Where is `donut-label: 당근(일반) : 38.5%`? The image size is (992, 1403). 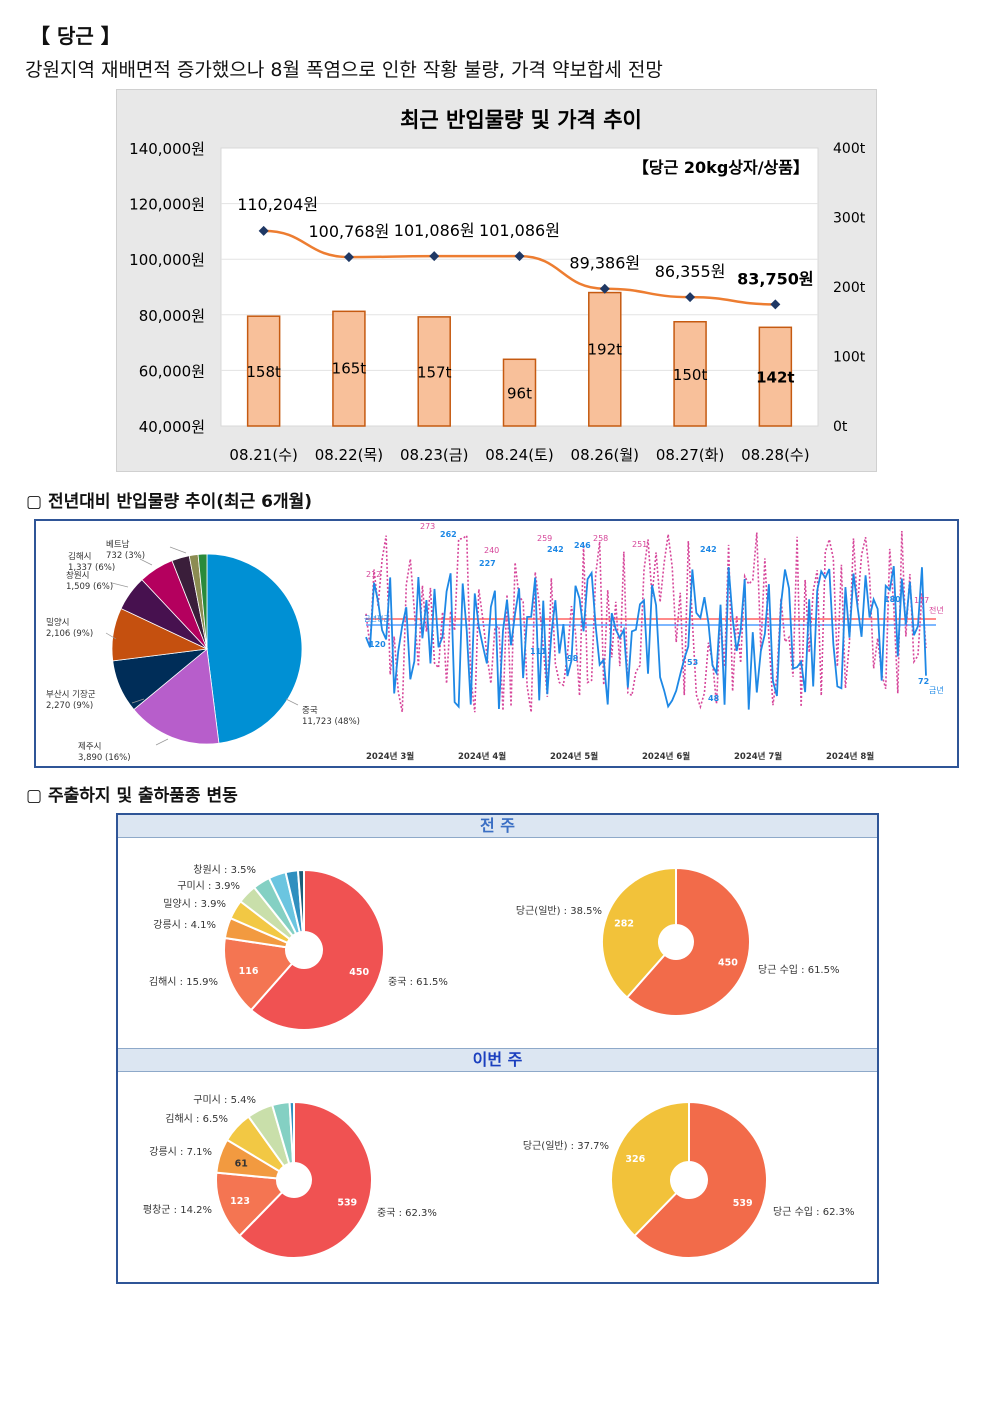 donut-label: 당근(일반) : 38.5% is located at coordinates (559, 911).